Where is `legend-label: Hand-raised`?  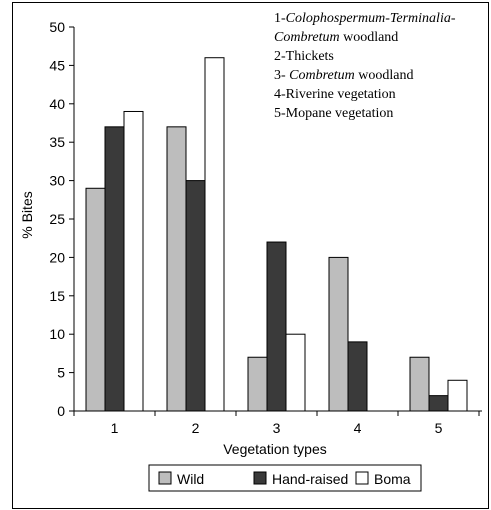 legend-label: Hand-raised is located at coordinates (310, 479).